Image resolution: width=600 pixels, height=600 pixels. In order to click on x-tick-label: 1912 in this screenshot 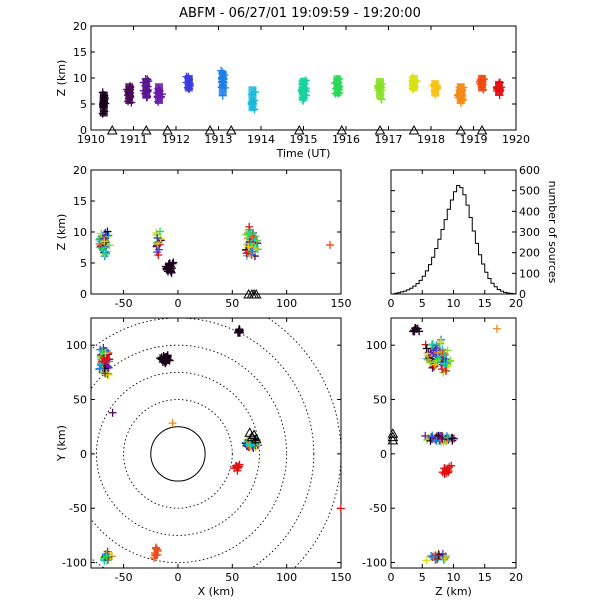, I will do `click(176, 139)`.